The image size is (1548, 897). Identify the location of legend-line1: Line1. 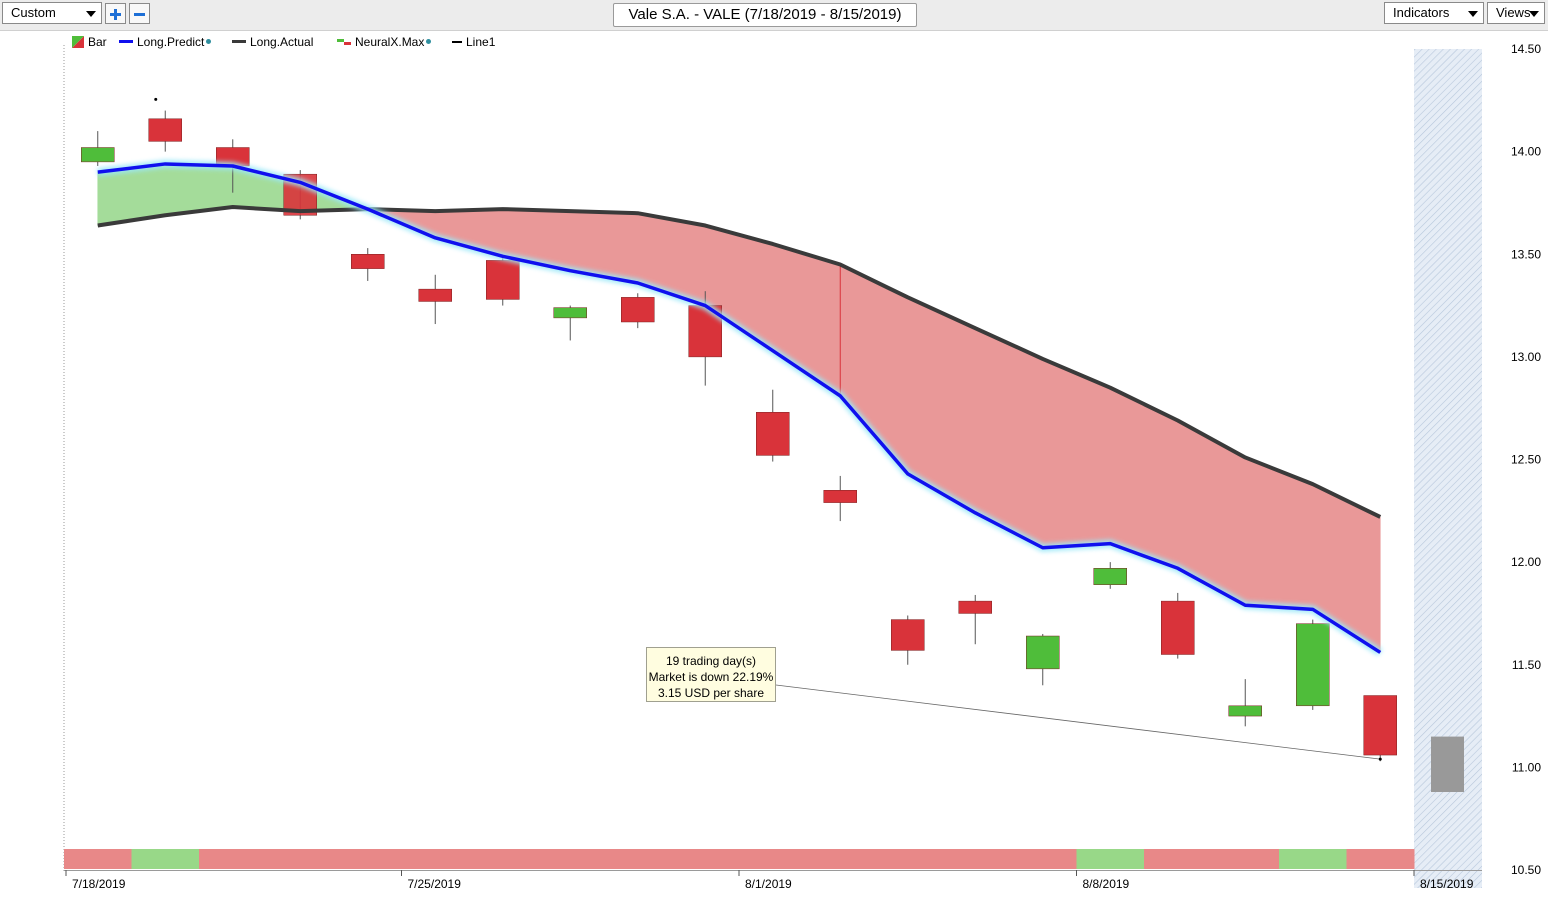
(473, 42).